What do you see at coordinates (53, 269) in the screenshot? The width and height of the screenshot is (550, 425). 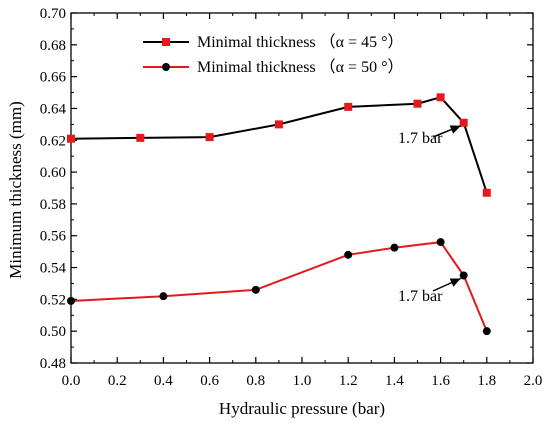 I see `y-tick-label: 0.54` at bounding box center [53, 269].